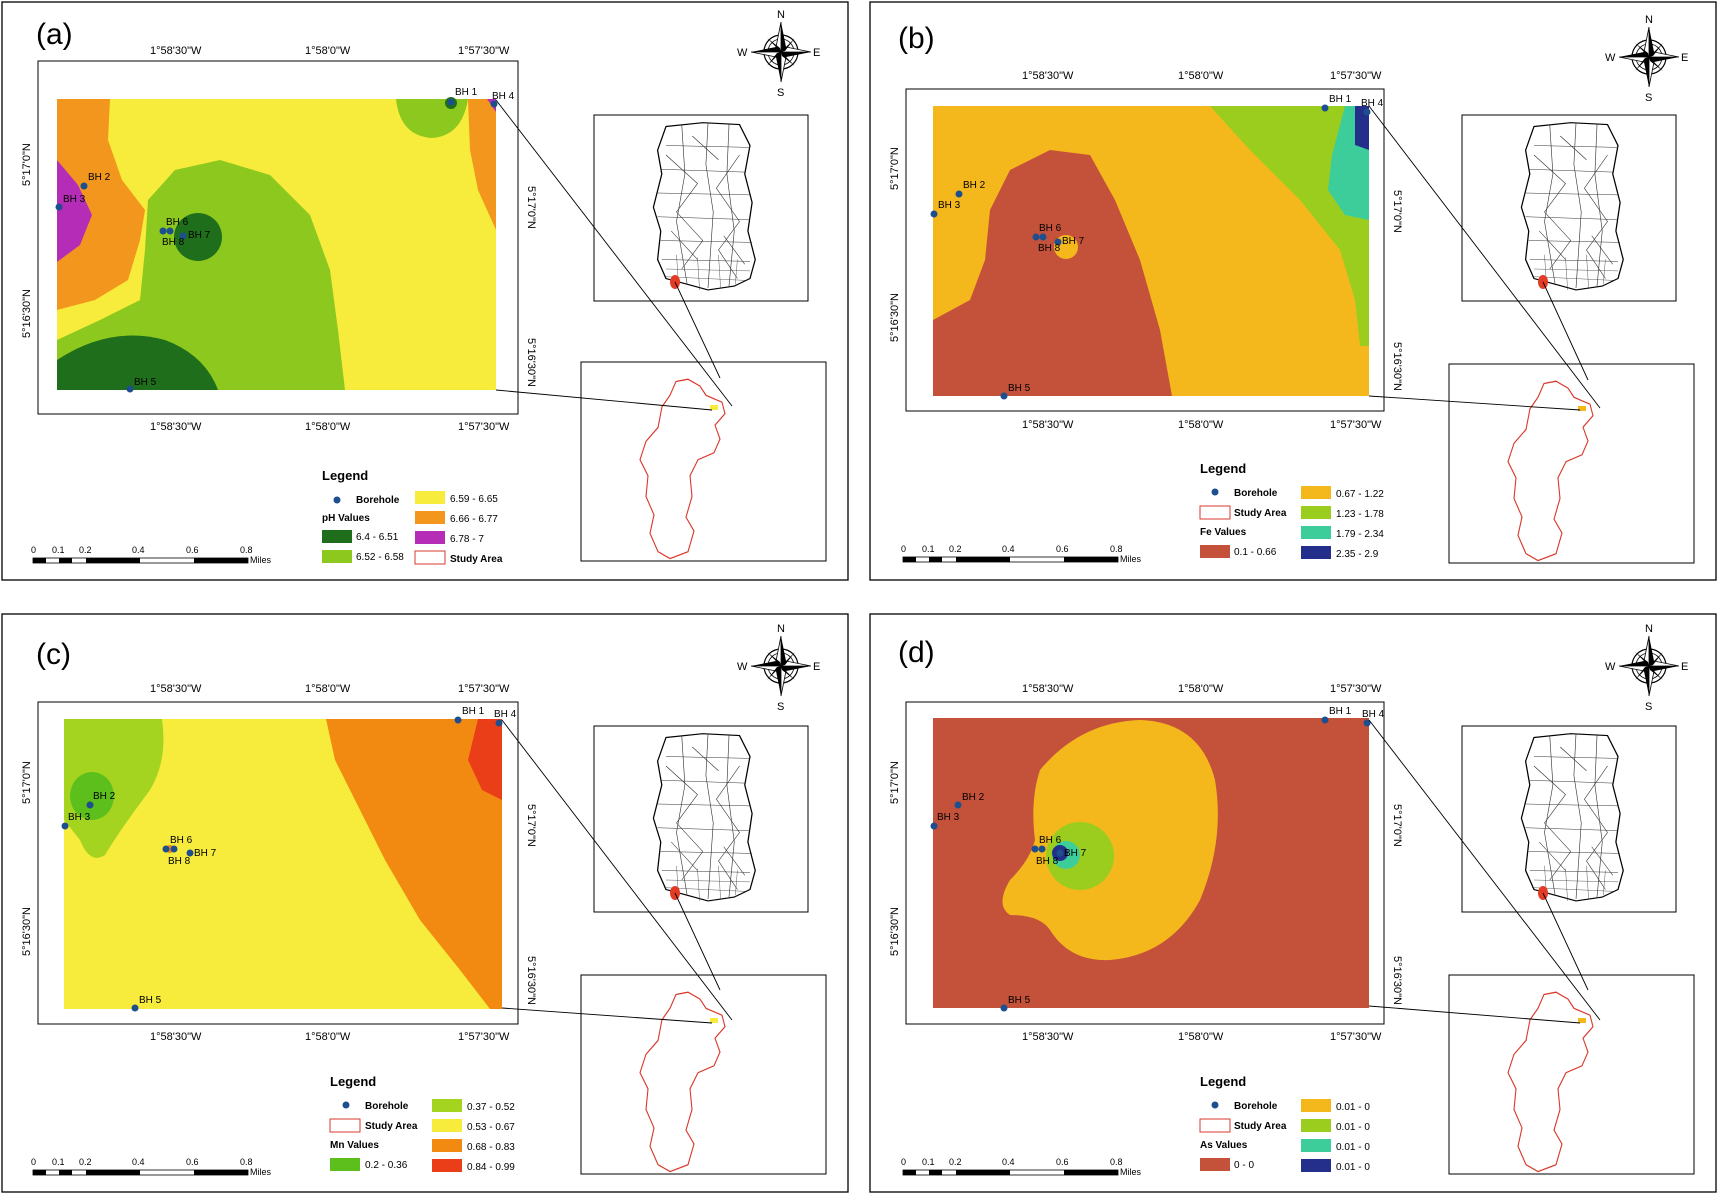  I want to click on legend-class-label: 0.84 - 0.99, so click(491, 1167).